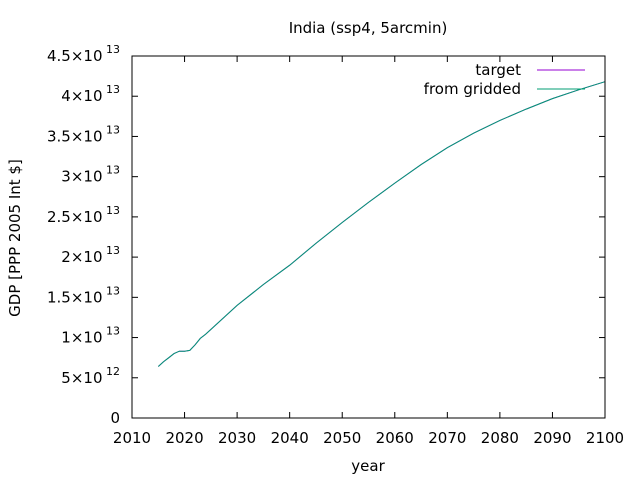 This screenshot has height=480, width=640. What do you see at coordinates (90, 175) in the screenshot?
I see `y-tick-label: 3×10 13` at bounding box center [90, 175].